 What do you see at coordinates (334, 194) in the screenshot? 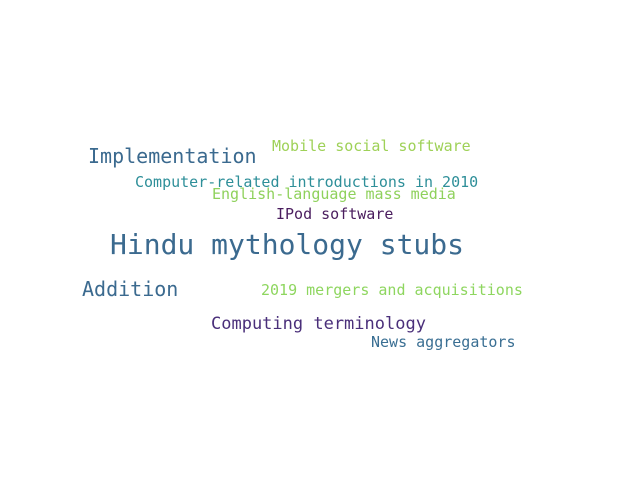
I see `word-english-language-mass-media: English-language mass media` at bounding box center [334, 194].